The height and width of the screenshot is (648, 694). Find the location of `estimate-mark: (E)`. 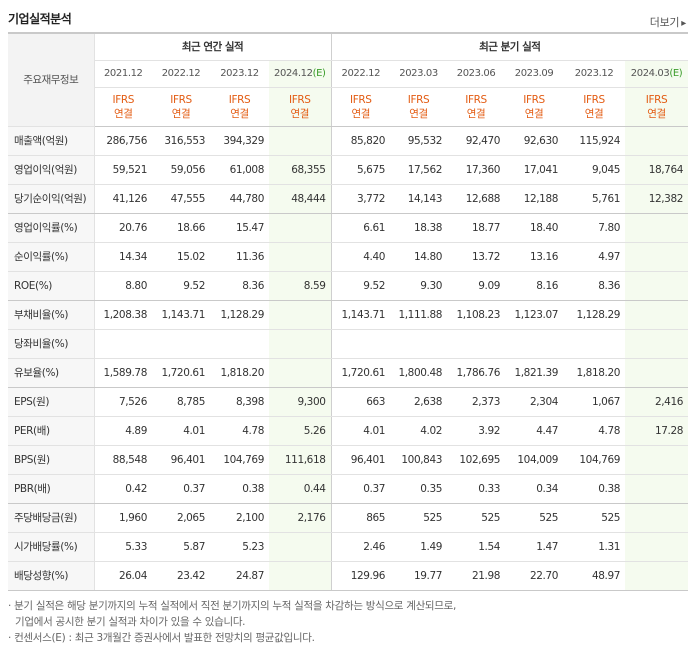

estimate-mark: (E) is located at coordinates (319, 73).